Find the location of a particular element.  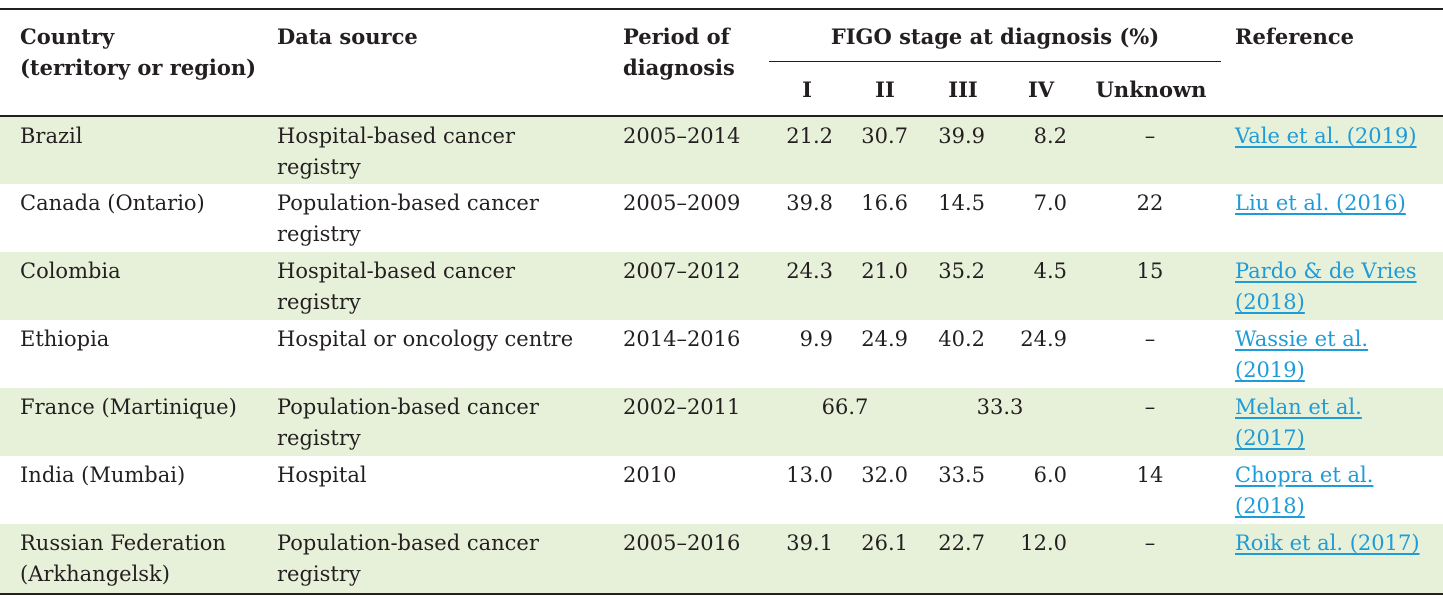

reference-link: Melan et al. (2017) is located at coordinates (1298, 422).